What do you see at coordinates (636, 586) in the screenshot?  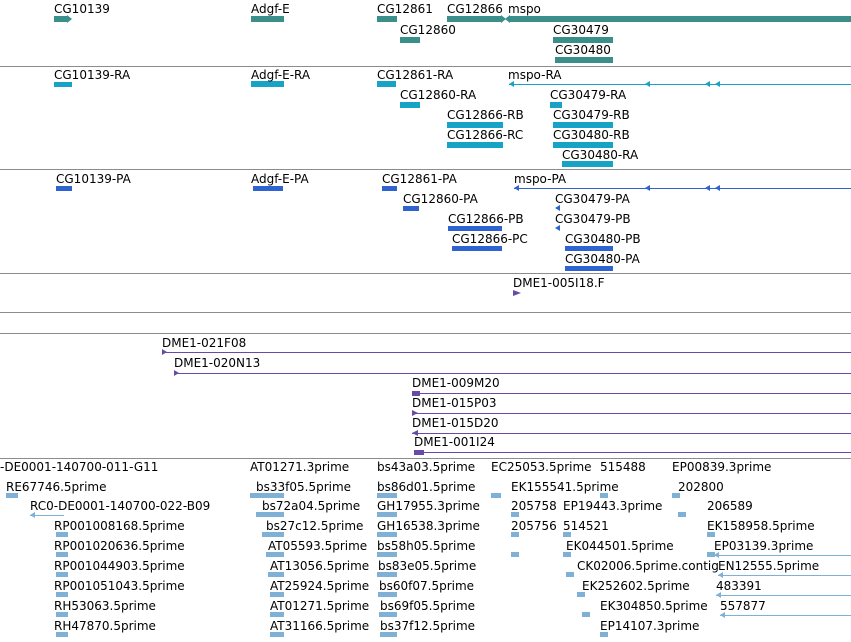 I see `est-label: EK252602.5prime` at bounding box center [636, 586].